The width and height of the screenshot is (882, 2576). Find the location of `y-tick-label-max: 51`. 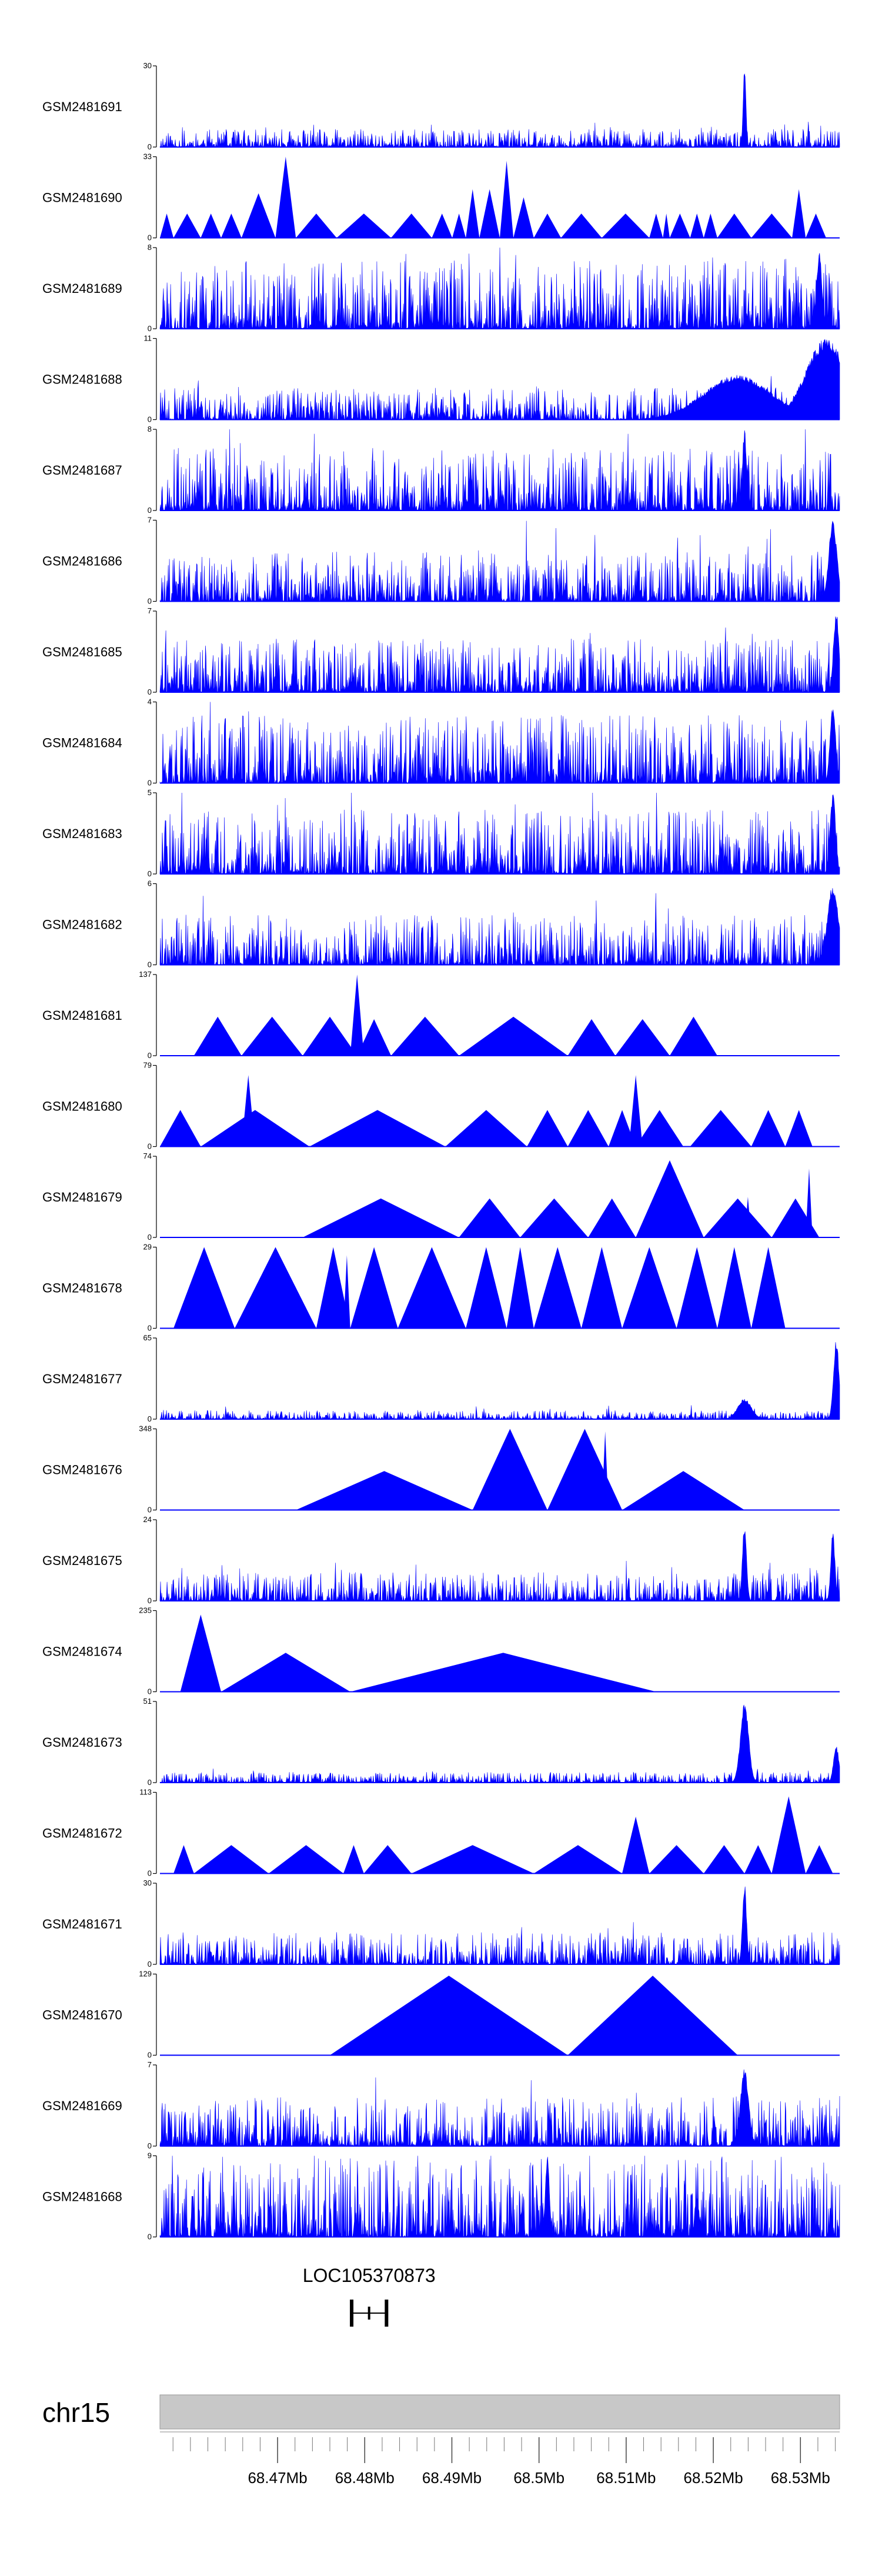

y-tick-label-max: 51 is located at coordinates (147, 1701).